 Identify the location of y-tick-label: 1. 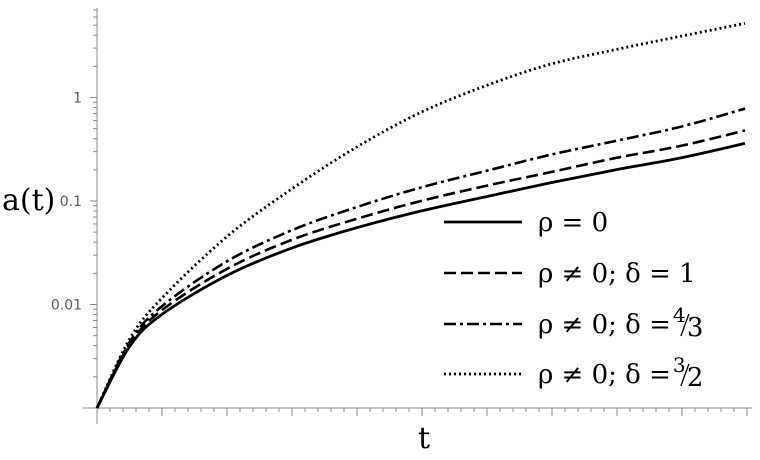
(77, 99).